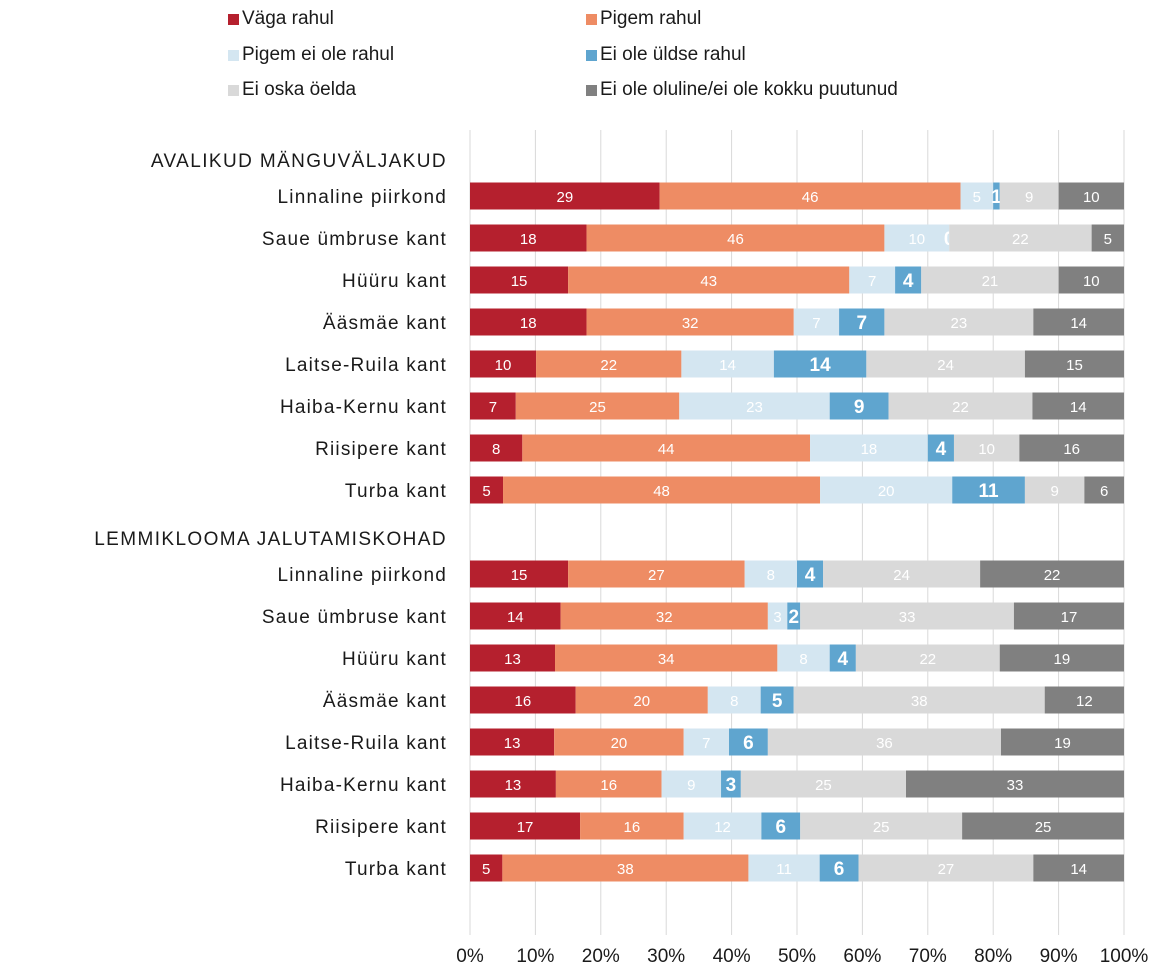 This screenshot has height=968, width=1158. What do you see at coordinates (742, 90) in the screenshot?
I see `legend-item: Ei ole oluline/ei ole kokku puutunud` at bounding box center [742, 90].